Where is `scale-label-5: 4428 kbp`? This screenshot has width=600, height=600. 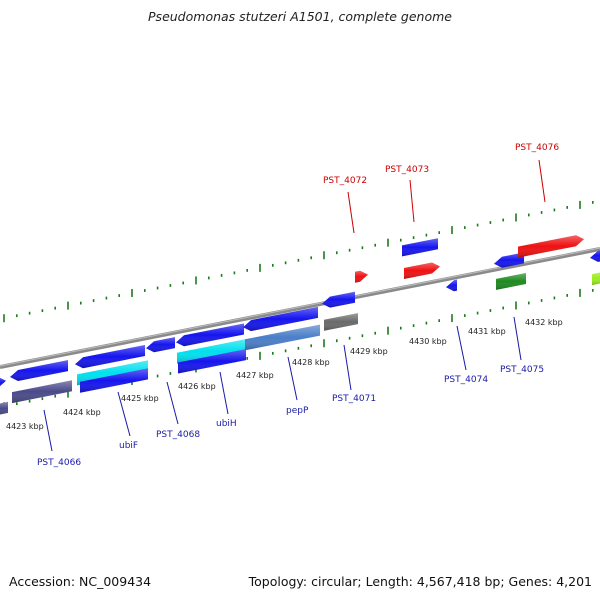 scale-label-5: 4428 kbp is located at coordinates (311, 362).